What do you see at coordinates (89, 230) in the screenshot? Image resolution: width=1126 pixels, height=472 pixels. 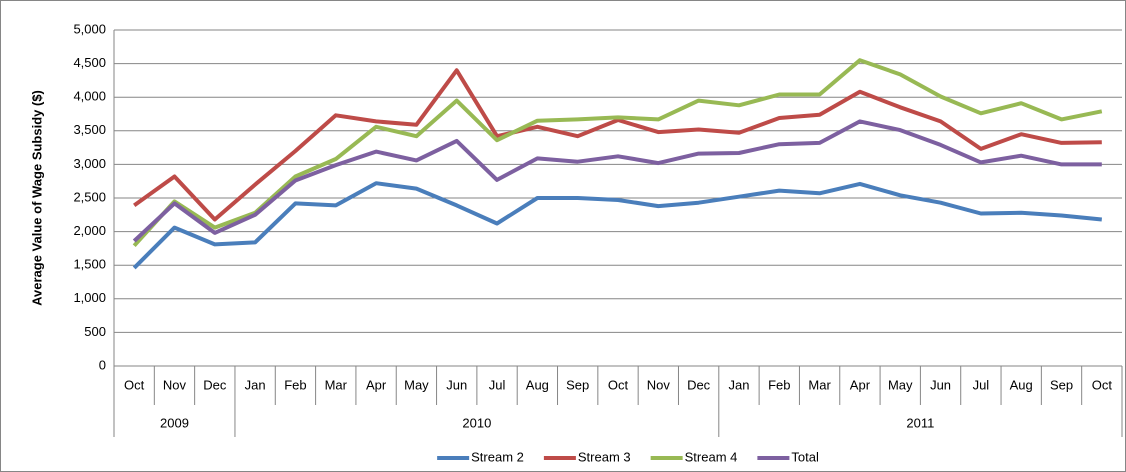 I see `y-tick-label: 2,000` at bounding box center [89, 230].